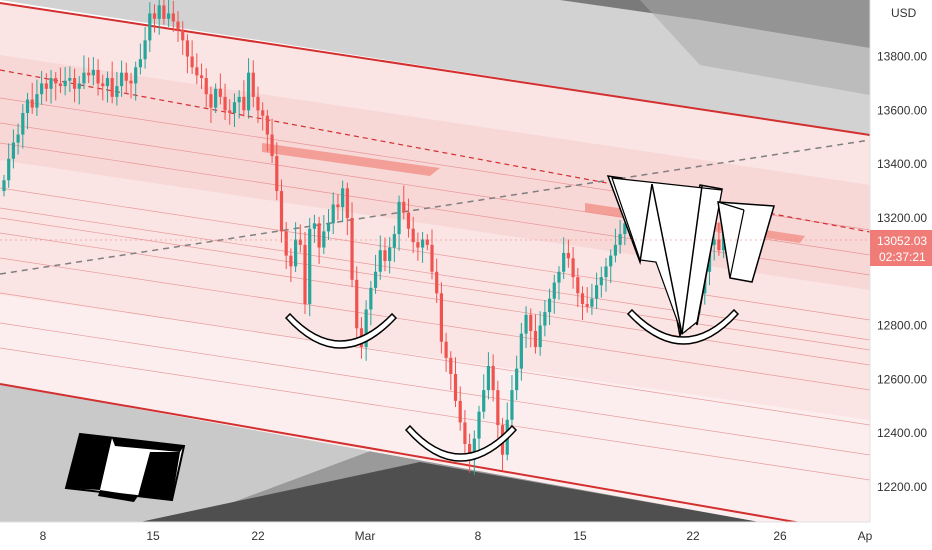  What do you see at coordinates (902, 487) in the screenshot?
I see `y-tick-label: 12200.00` at bounding box center [902, 487].